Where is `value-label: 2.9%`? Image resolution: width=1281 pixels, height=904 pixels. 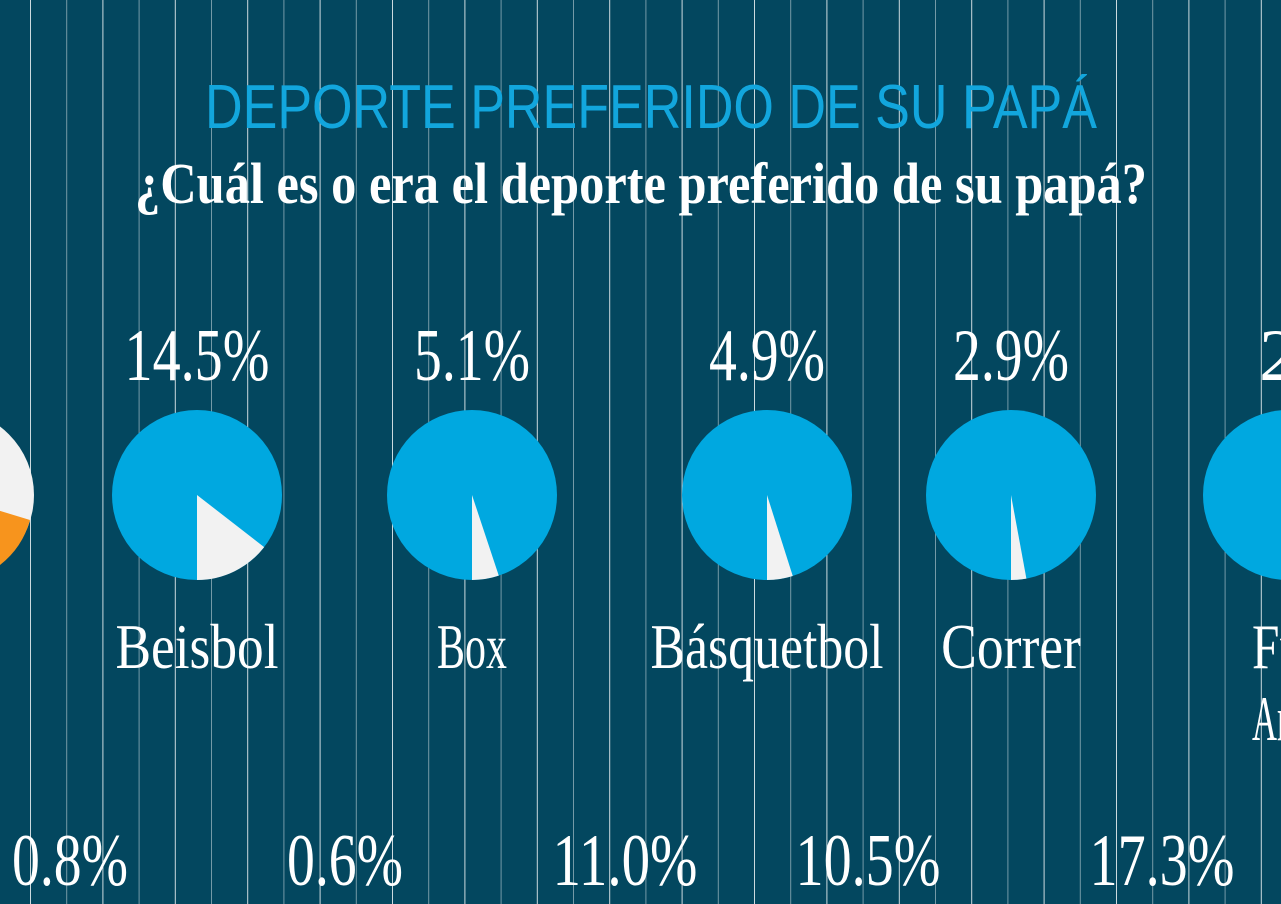 value-label: 2.9% is located at coordinates (1011, 356).